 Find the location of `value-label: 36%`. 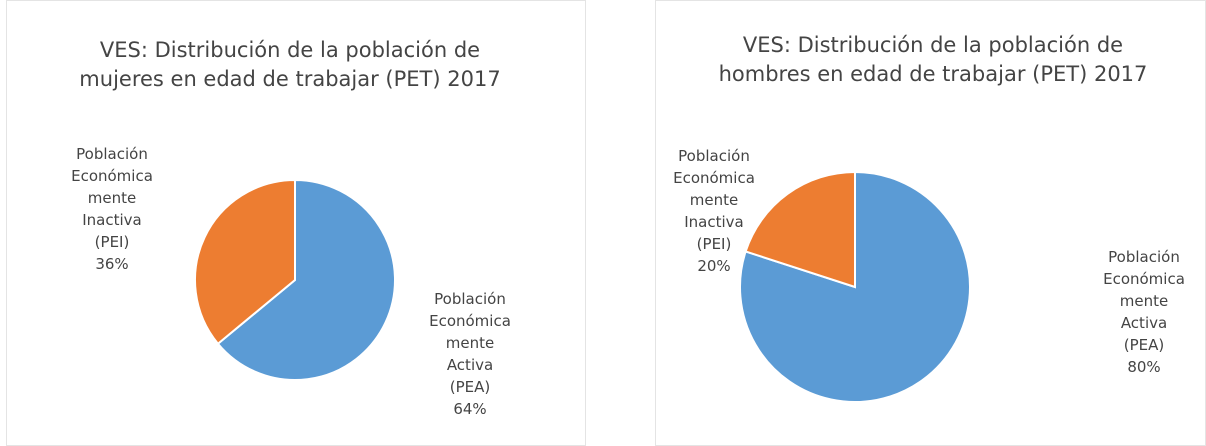

value-label: 36% is located at coordinates (112, 264).